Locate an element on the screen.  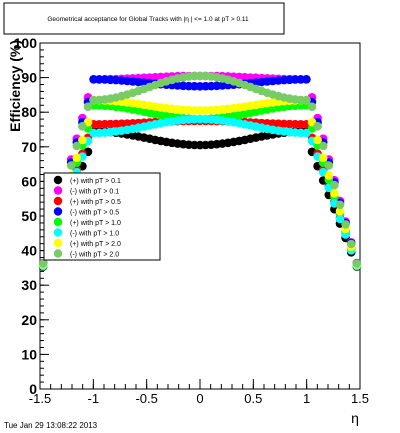
x-tick-label: -1 is located at coordinates (94, 398).